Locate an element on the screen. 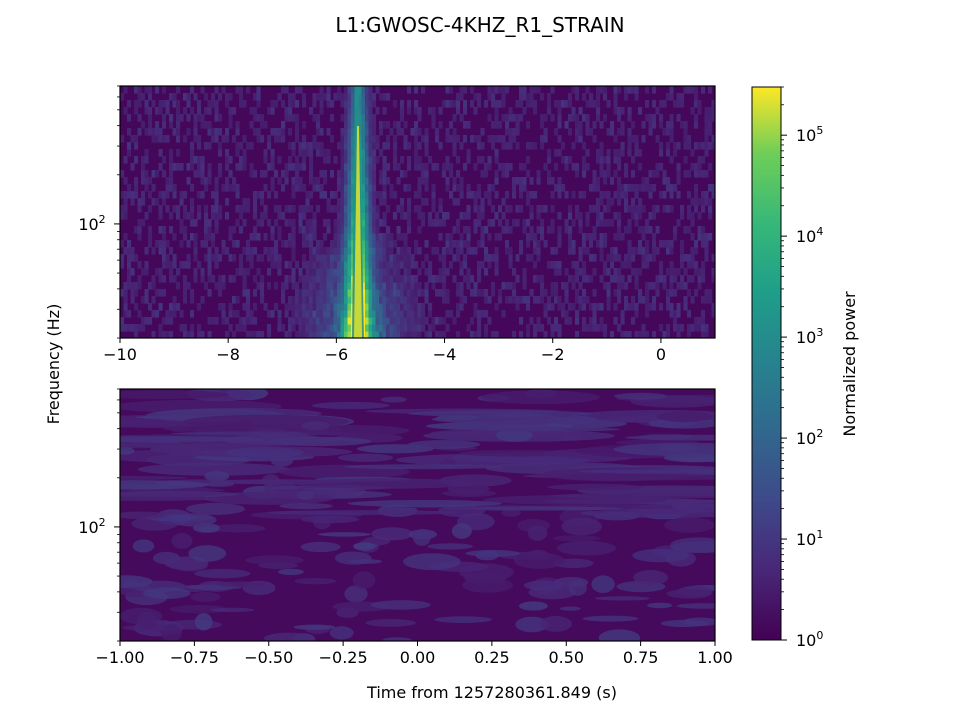  colorbar-label: Normalized power is located at coordinates (849, 364).